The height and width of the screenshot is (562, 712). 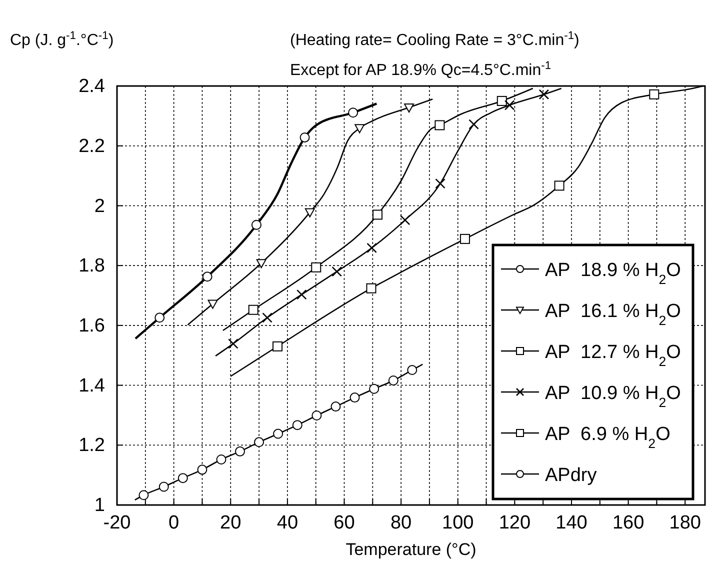 What do you see at coordinates (91, 266) in the screenshot?
I see `y-tick-label: 1.8` at bounding box center [91, 266].